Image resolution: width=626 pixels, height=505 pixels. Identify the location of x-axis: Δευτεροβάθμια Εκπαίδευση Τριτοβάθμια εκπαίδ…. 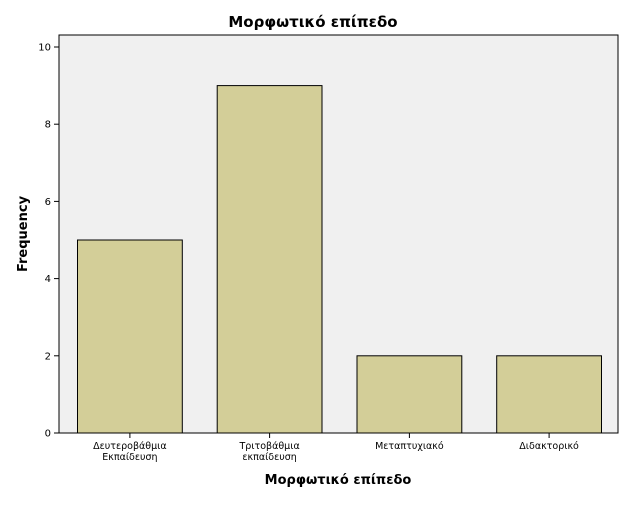
(338, 447).